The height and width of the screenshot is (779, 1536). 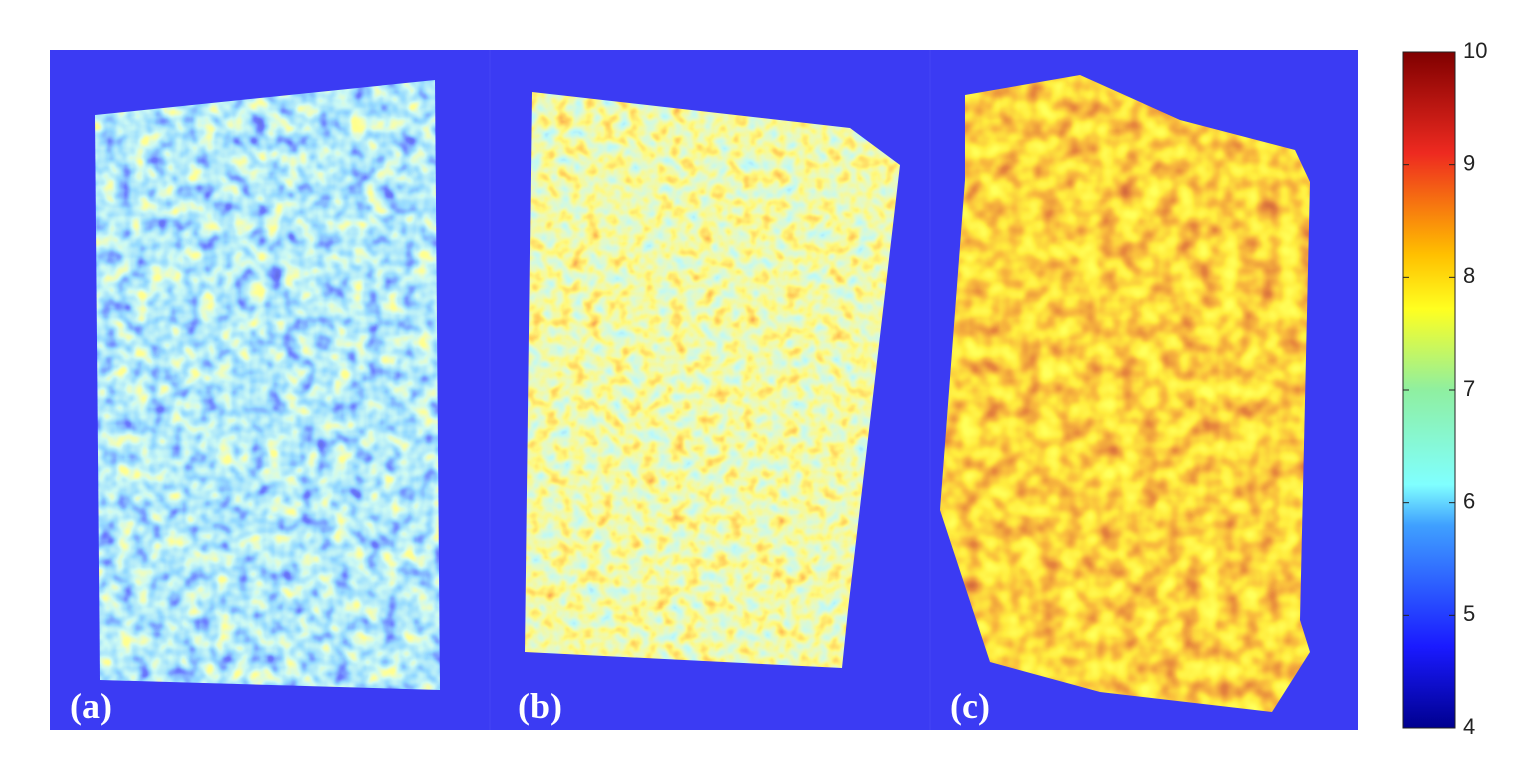 I want to click on colorbar-tick-label: 7, so click(x=1469, y=388).